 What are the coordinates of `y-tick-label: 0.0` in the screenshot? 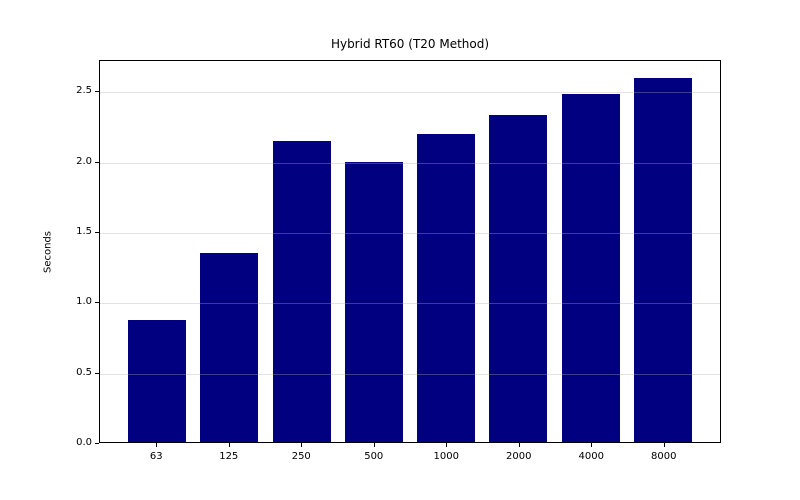 It's located at (84, 442).